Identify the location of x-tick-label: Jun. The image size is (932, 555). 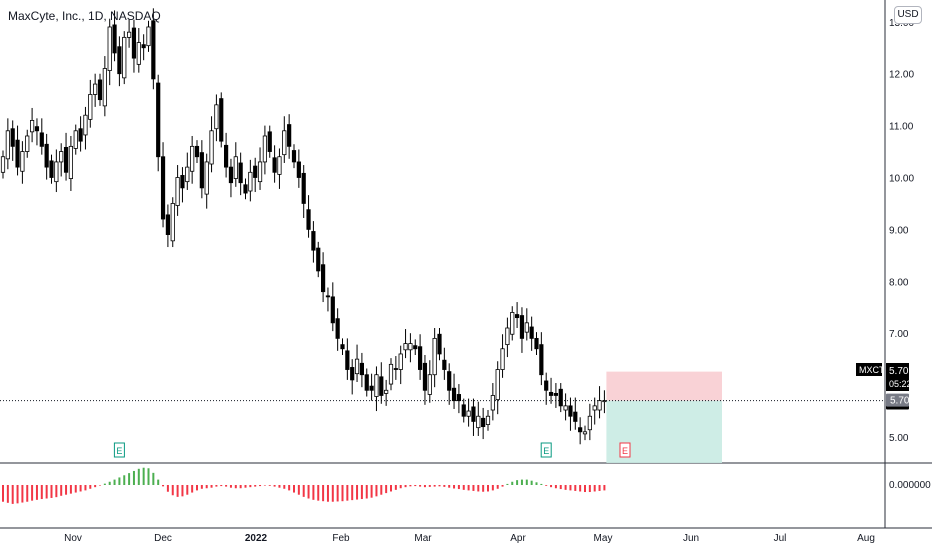
(691, 538).